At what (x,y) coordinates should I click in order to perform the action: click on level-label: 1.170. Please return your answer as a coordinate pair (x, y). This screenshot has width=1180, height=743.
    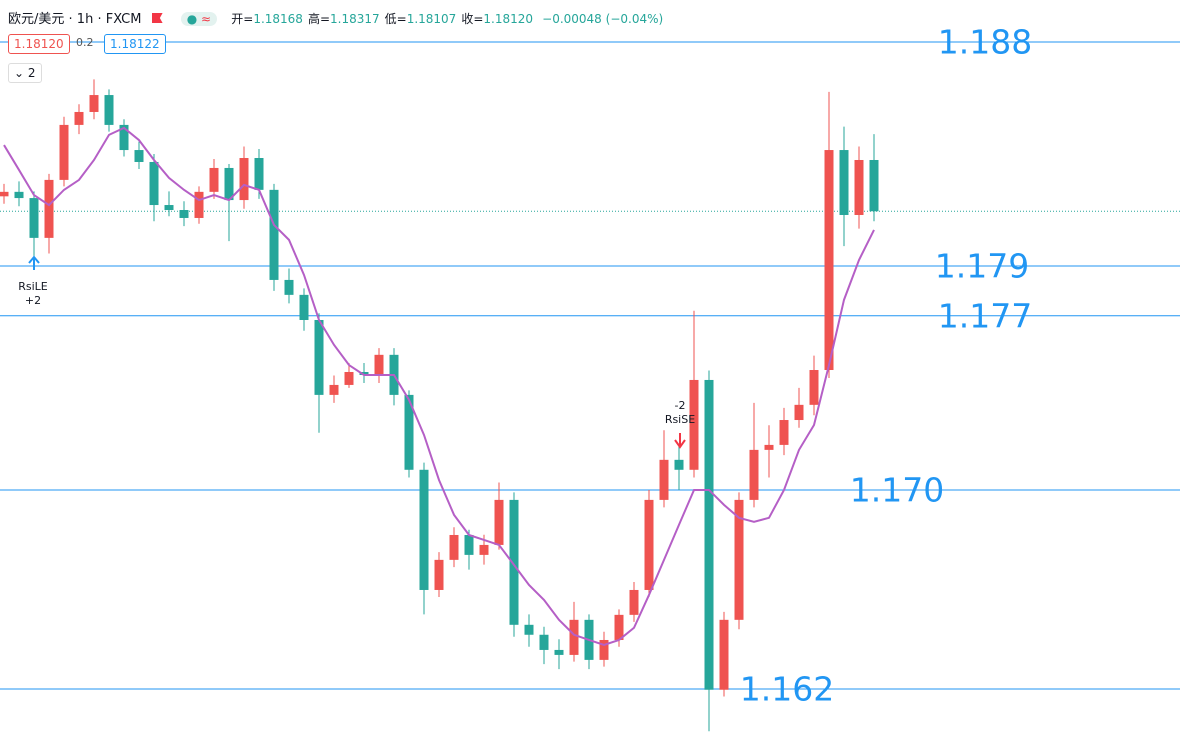
    Looking at the image, I should click on (897, 489).